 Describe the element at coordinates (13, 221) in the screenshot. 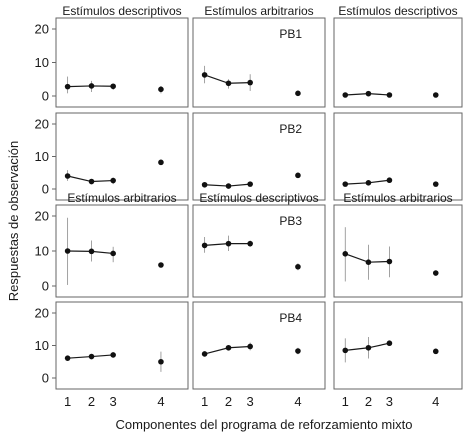

I see `y-axis-label: Respuestas de observación` at that location.